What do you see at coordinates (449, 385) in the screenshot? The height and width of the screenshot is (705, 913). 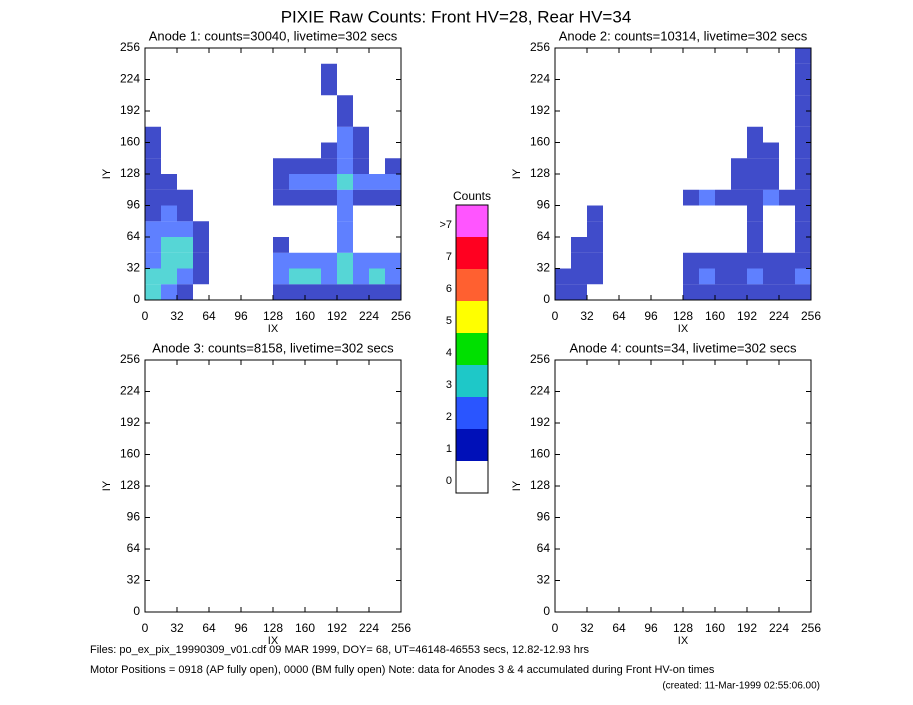 I see `colorbar-label: 3` at bounding box center [449, 385].